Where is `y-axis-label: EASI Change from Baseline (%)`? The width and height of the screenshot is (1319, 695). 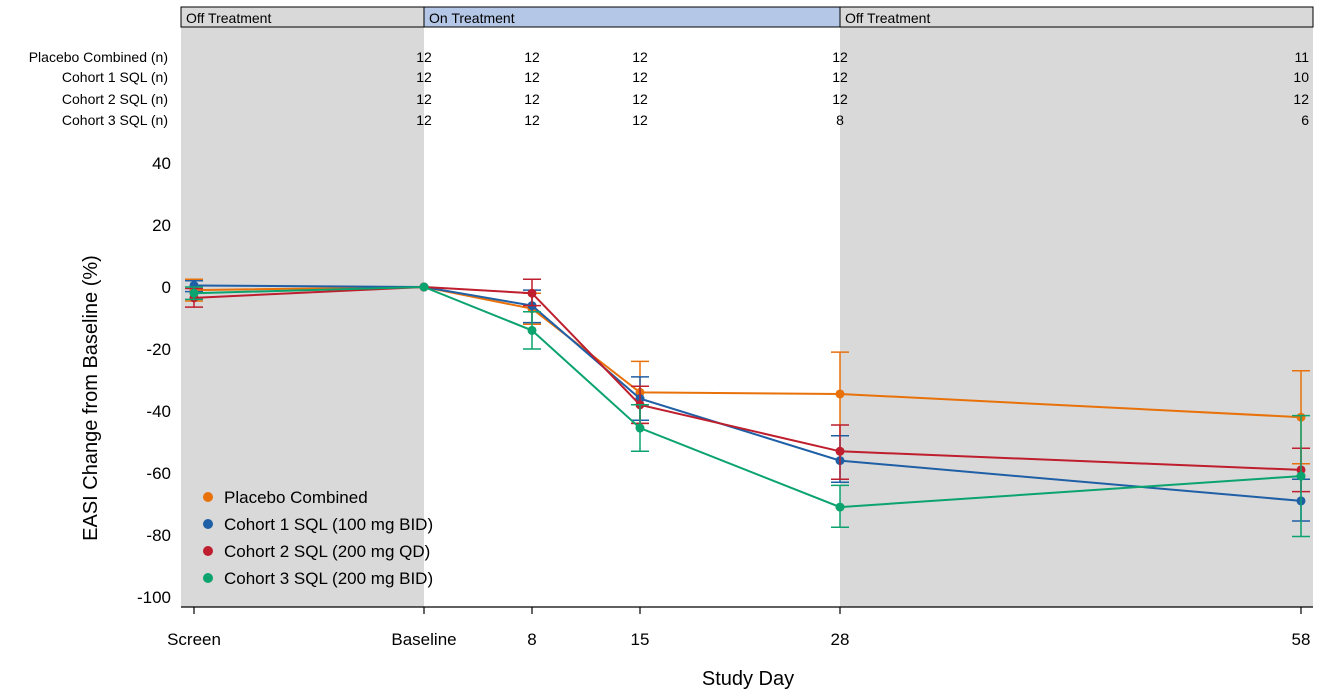
y-axis-label: EASI Change from Baseline (%) is located at coordinates (91, 398).